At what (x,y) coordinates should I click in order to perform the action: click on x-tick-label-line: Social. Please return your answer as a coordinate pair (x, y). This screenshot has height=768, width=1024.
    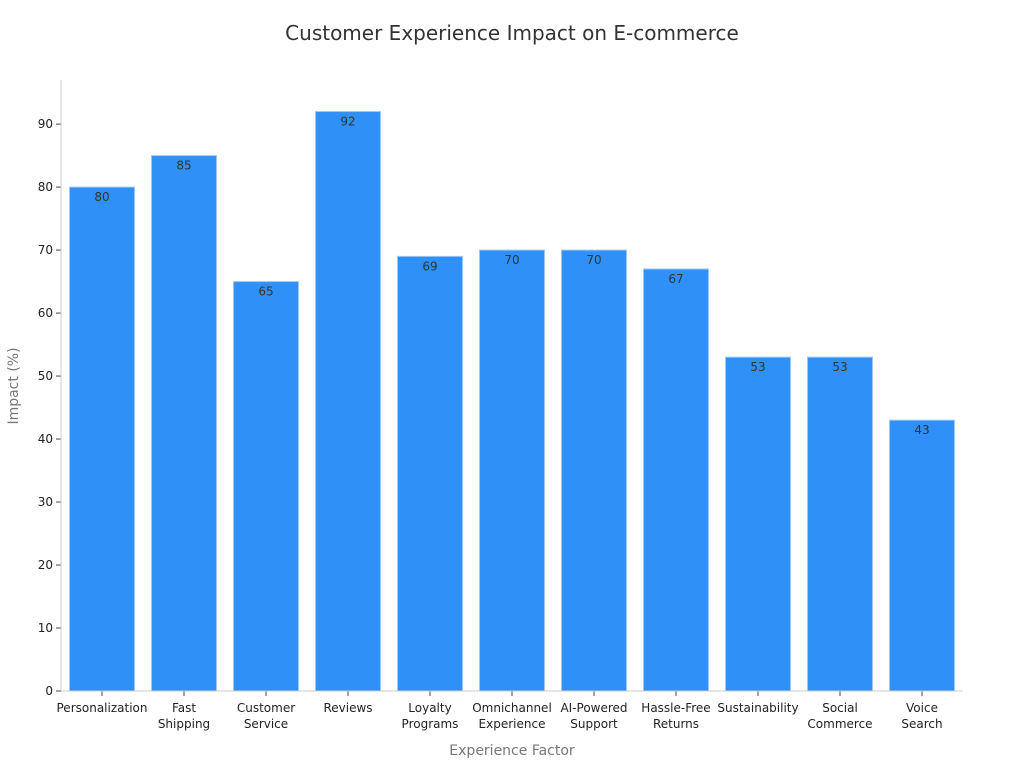
    Looking at the image, I should click on (840, 708).